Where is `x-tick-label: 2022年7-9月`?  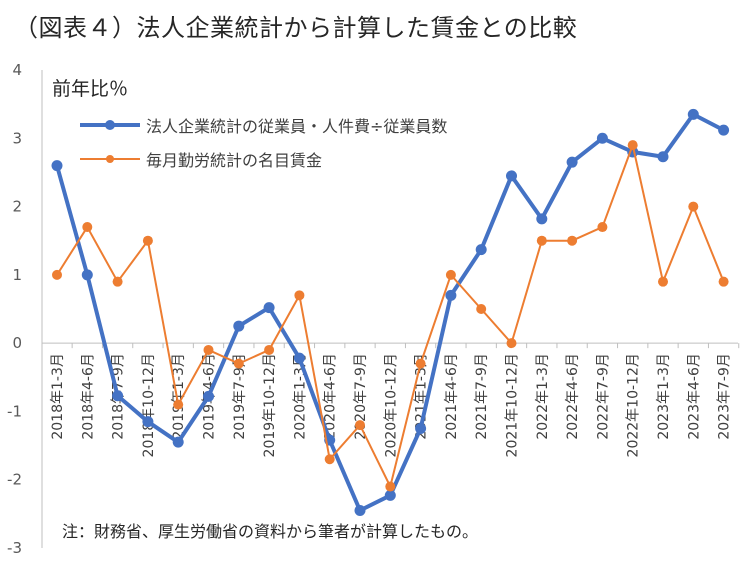
x-tick-label: 2022年7-9月 is located at coordinates (603, 396).